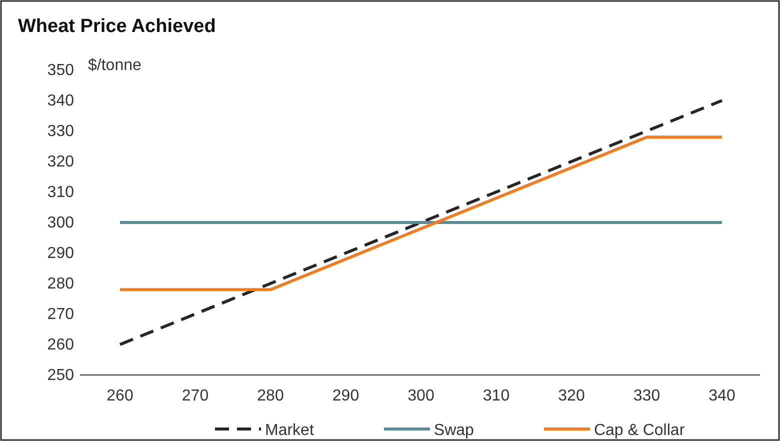  Describe the element at coordinates (115, 65) in the screenshot. I see `y-axis-title: $/tonne` at that location.